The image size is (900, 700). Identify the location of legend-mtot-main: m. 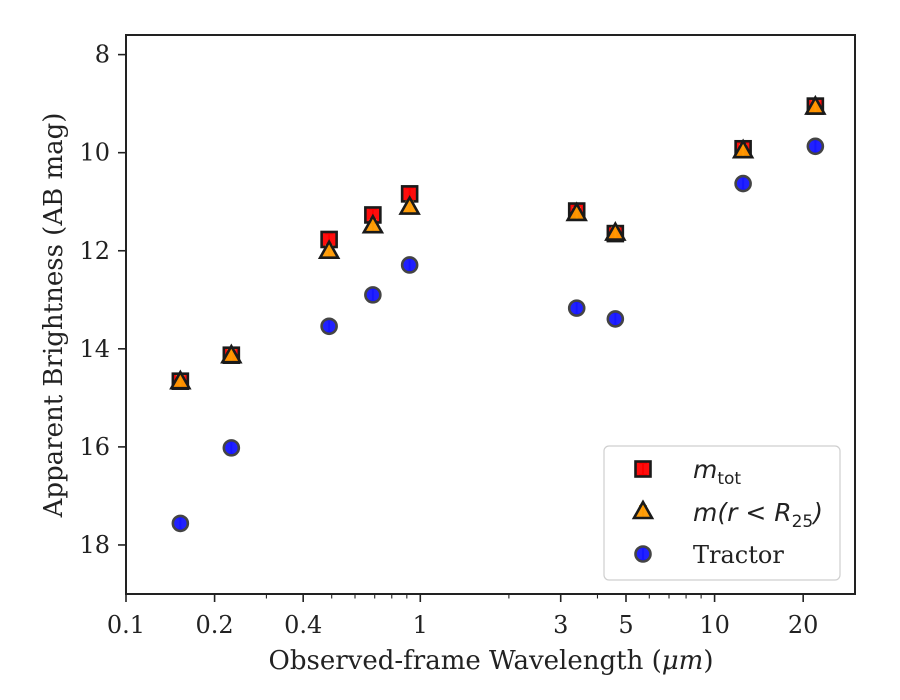
(705, 469).